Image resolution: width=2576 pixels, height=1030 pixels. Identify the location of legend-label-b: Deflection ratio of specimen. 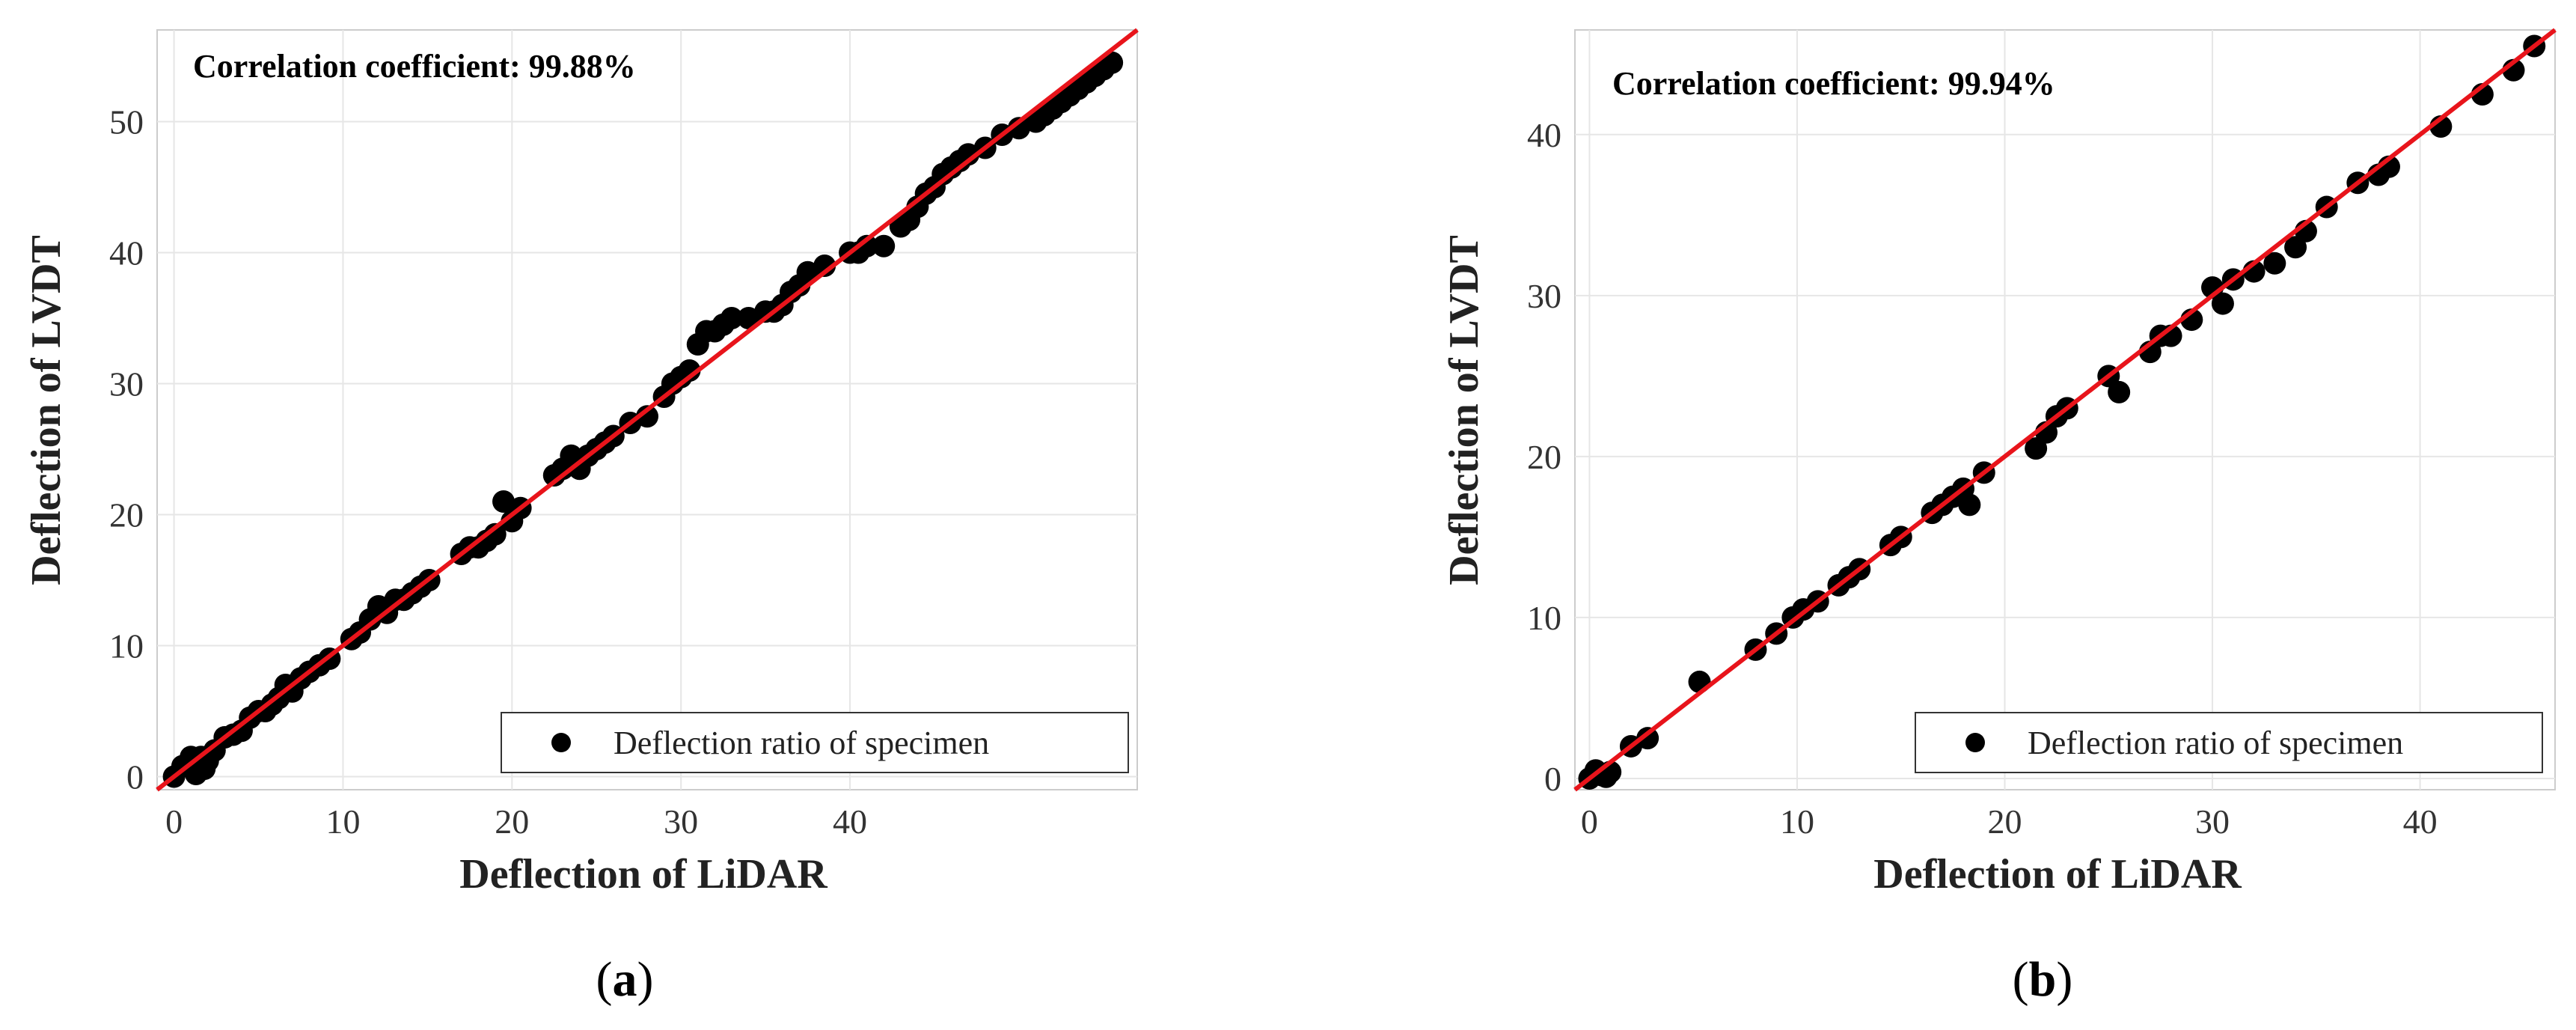
(2215, 743).